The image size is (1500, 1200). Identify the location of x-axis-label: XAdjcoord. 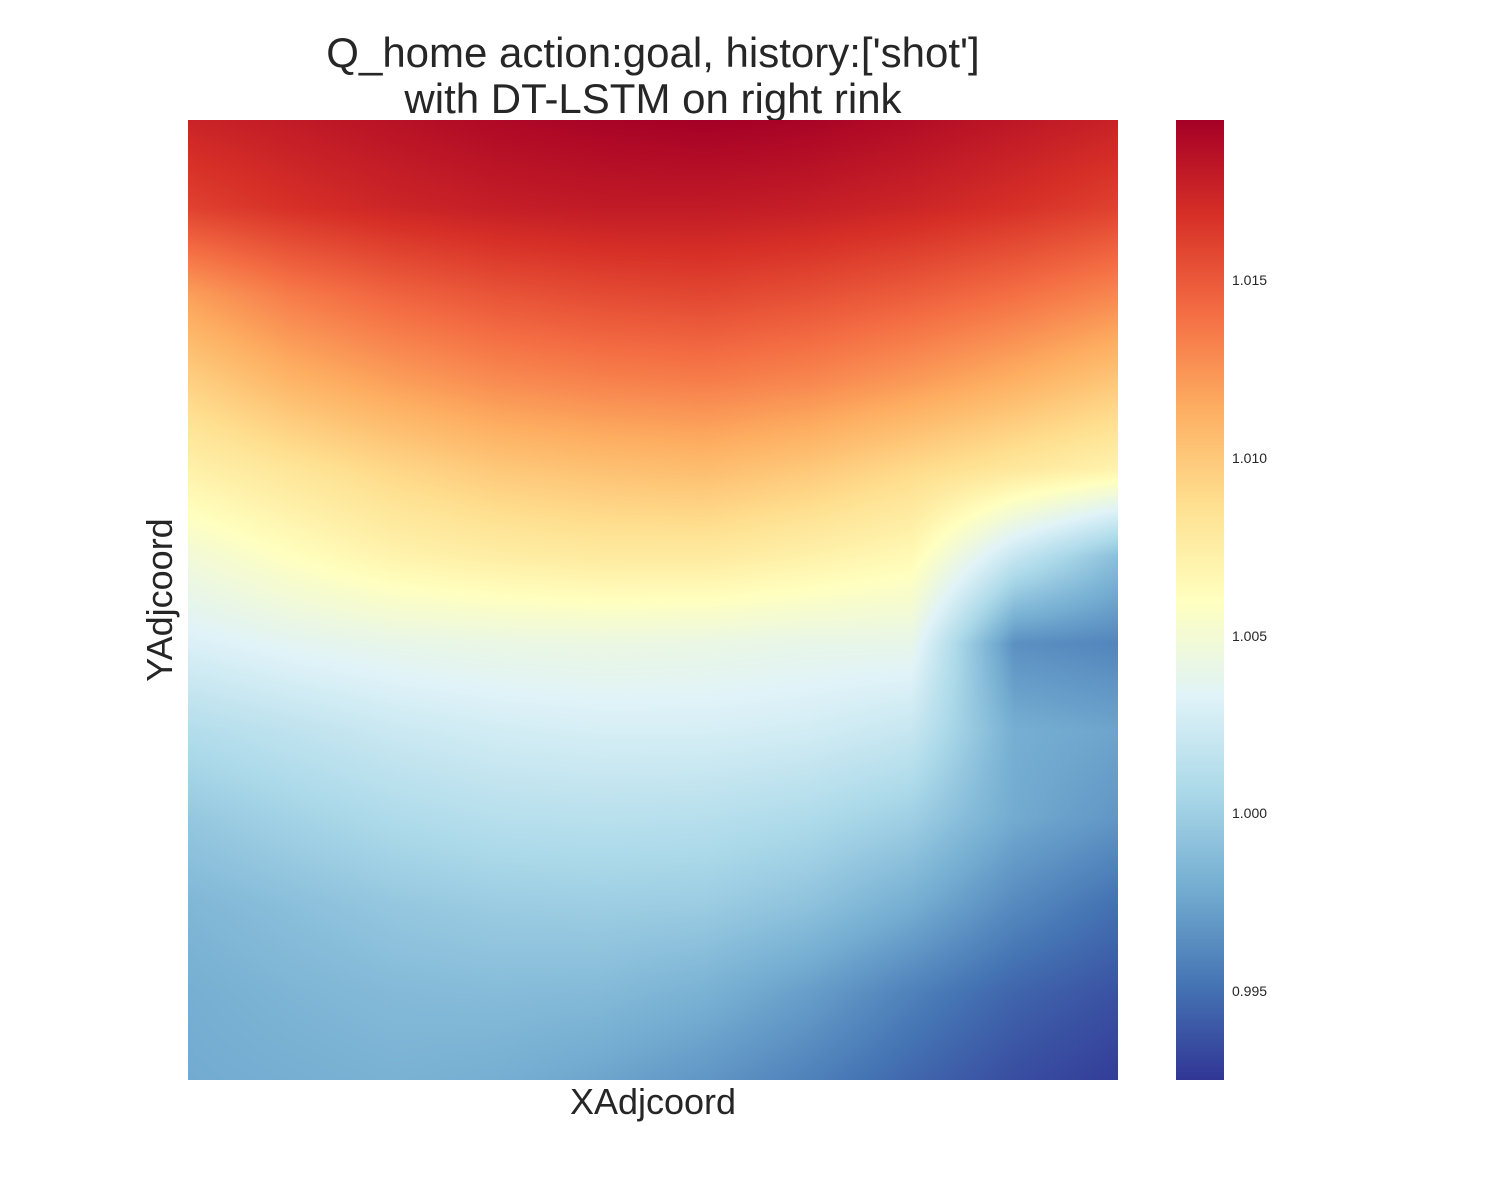
(653, 1101).